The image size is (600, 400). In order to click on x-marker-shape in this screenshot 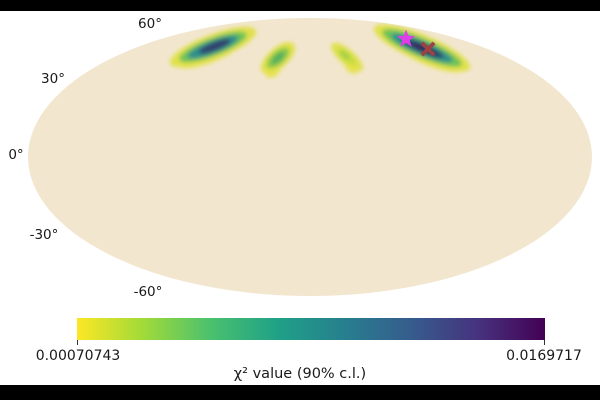, I will do `click(428, 49)`.